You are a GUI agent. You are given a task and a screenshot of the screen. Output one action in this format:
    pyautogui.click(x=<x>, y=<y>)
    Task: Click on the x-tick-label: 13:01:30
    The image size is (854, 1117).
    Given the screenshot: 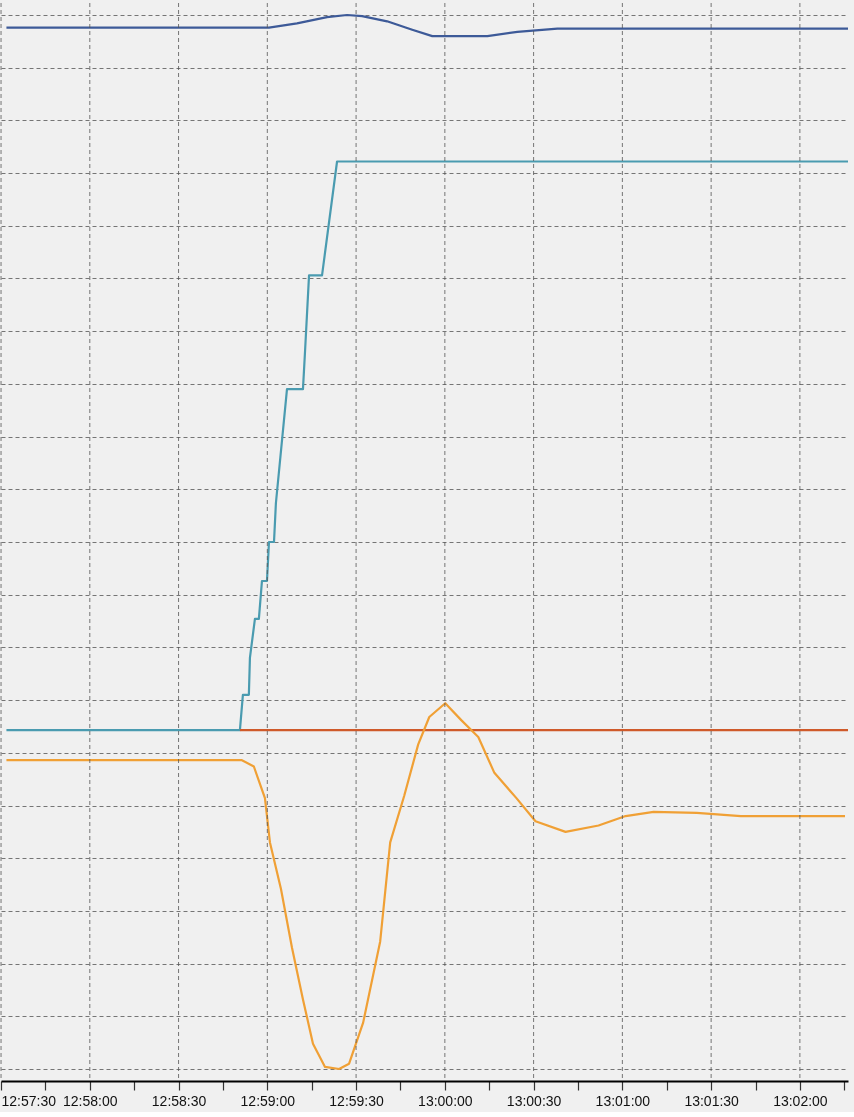 What is the action you would take?
    pyautogui.click(x=712, y=1100)
    